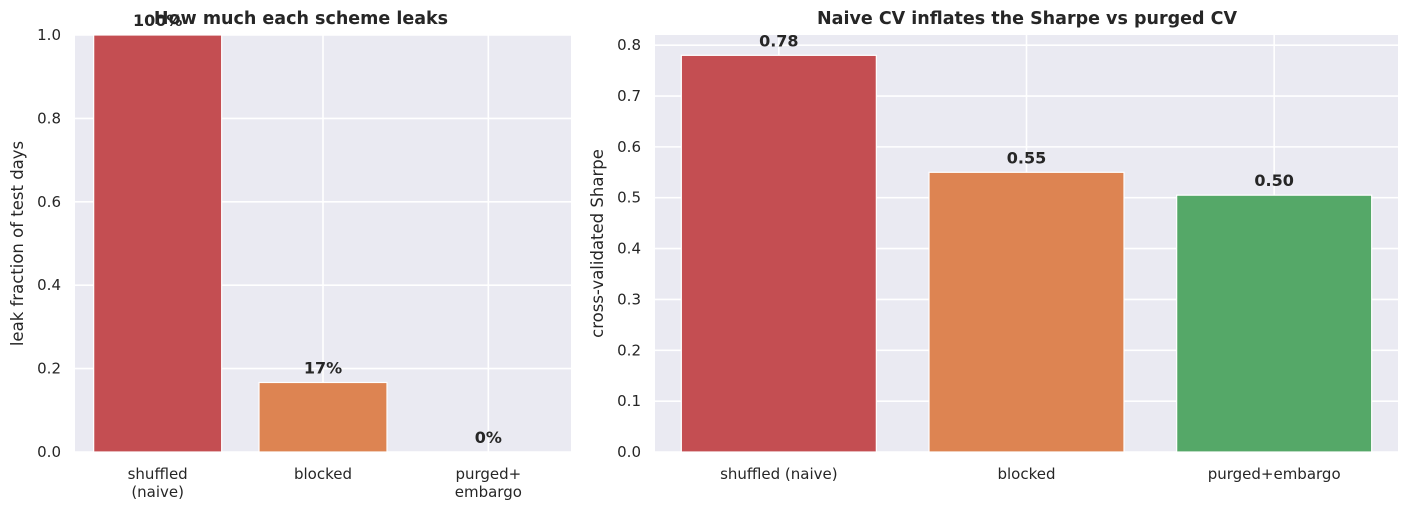 The height and width of the screenshot is (510, 1412). Describe the element at coordinates (488, 492) in the screenshot. I see `x-tick-label: embargo` at that location.